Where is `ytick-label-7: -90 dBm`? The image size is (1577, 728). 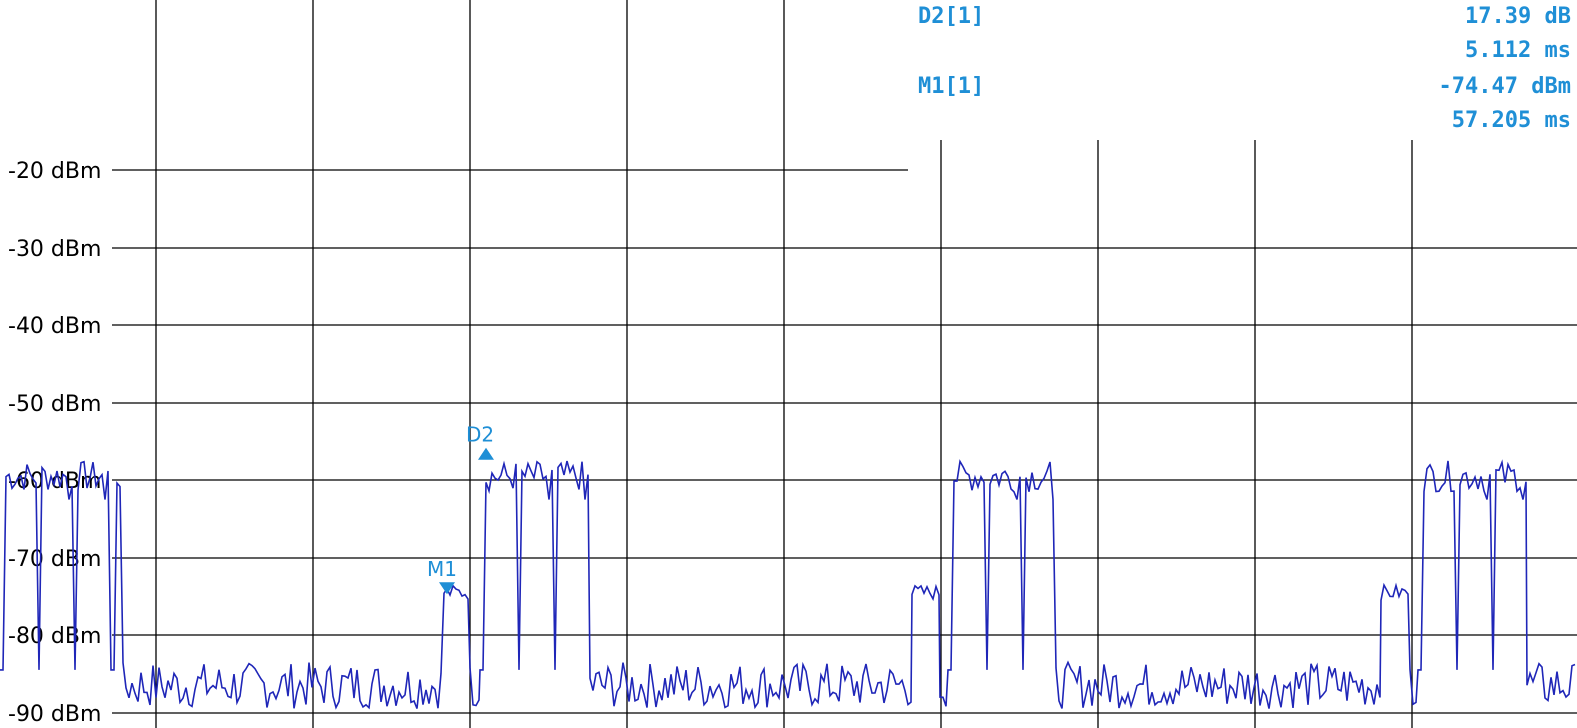
ytick-label-7: -90 dBm is located at coordinates (54, 714).